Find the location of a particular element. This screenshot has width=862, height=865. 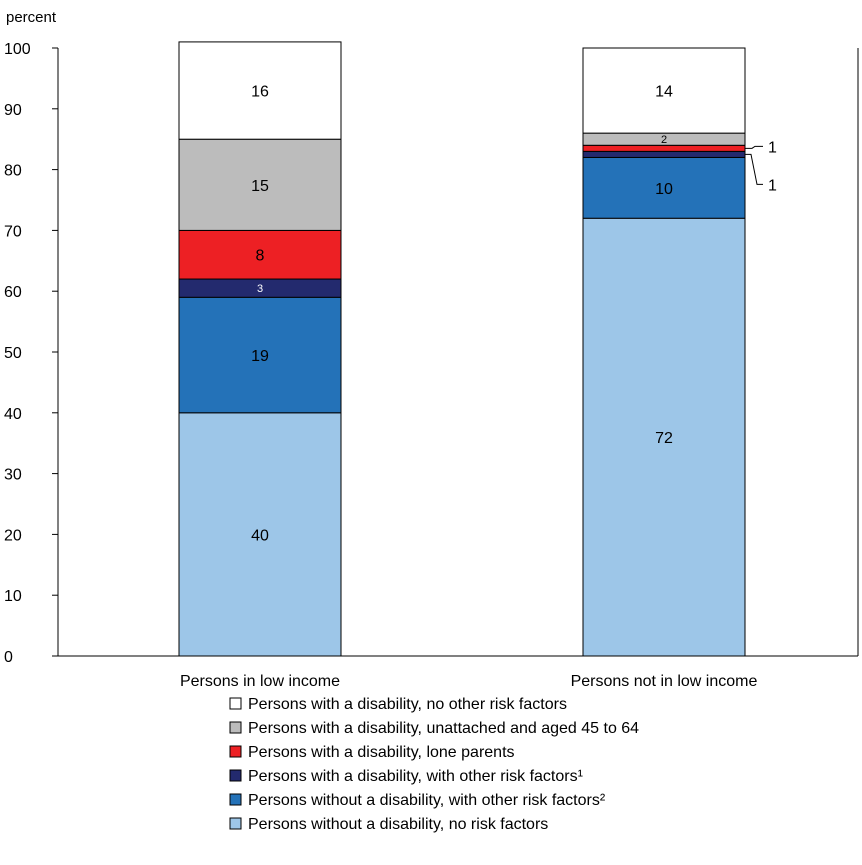

bar-segment-persons-in-low-income-persons-without-a-disability-with-other-risk-factors is located at coordinates (260, 355).